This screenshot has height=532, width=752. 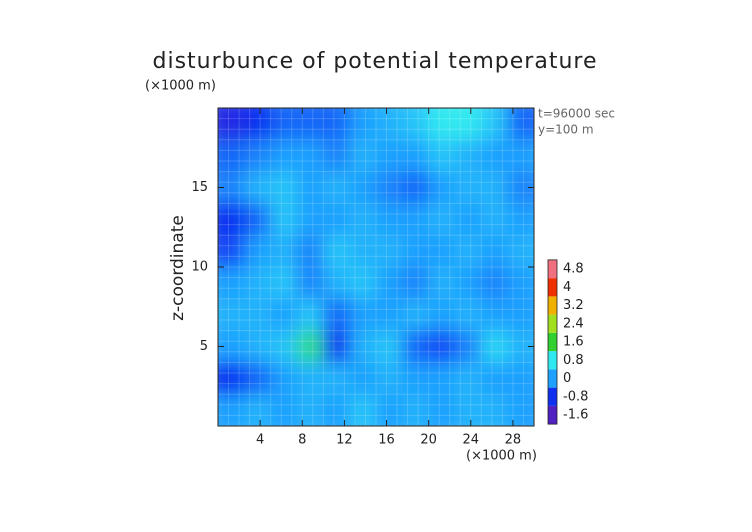 What do you see at coordinates (567, 378) in the screenshot?
I see `colorbar-label: 0` at bounding box center [567, 378].